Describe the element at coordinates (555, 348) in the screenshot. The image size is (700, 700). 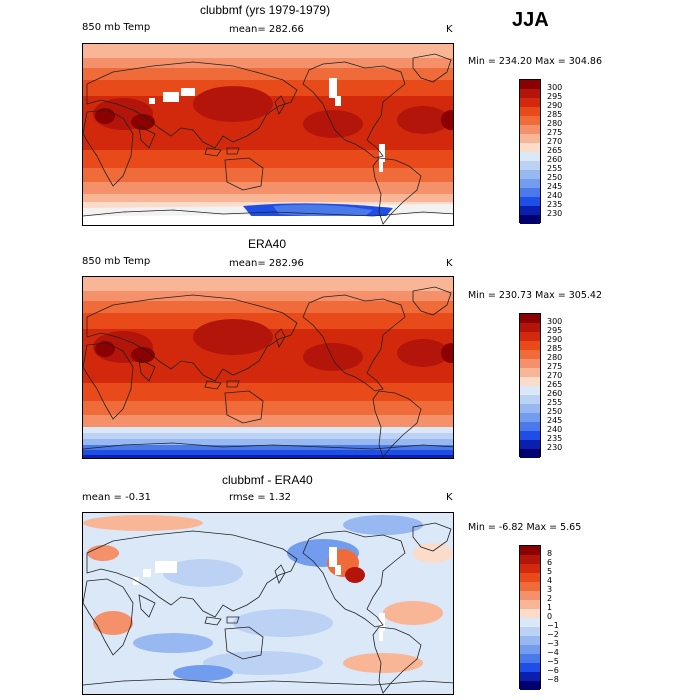
I see `colorbar-tick-label: 285` at that location.